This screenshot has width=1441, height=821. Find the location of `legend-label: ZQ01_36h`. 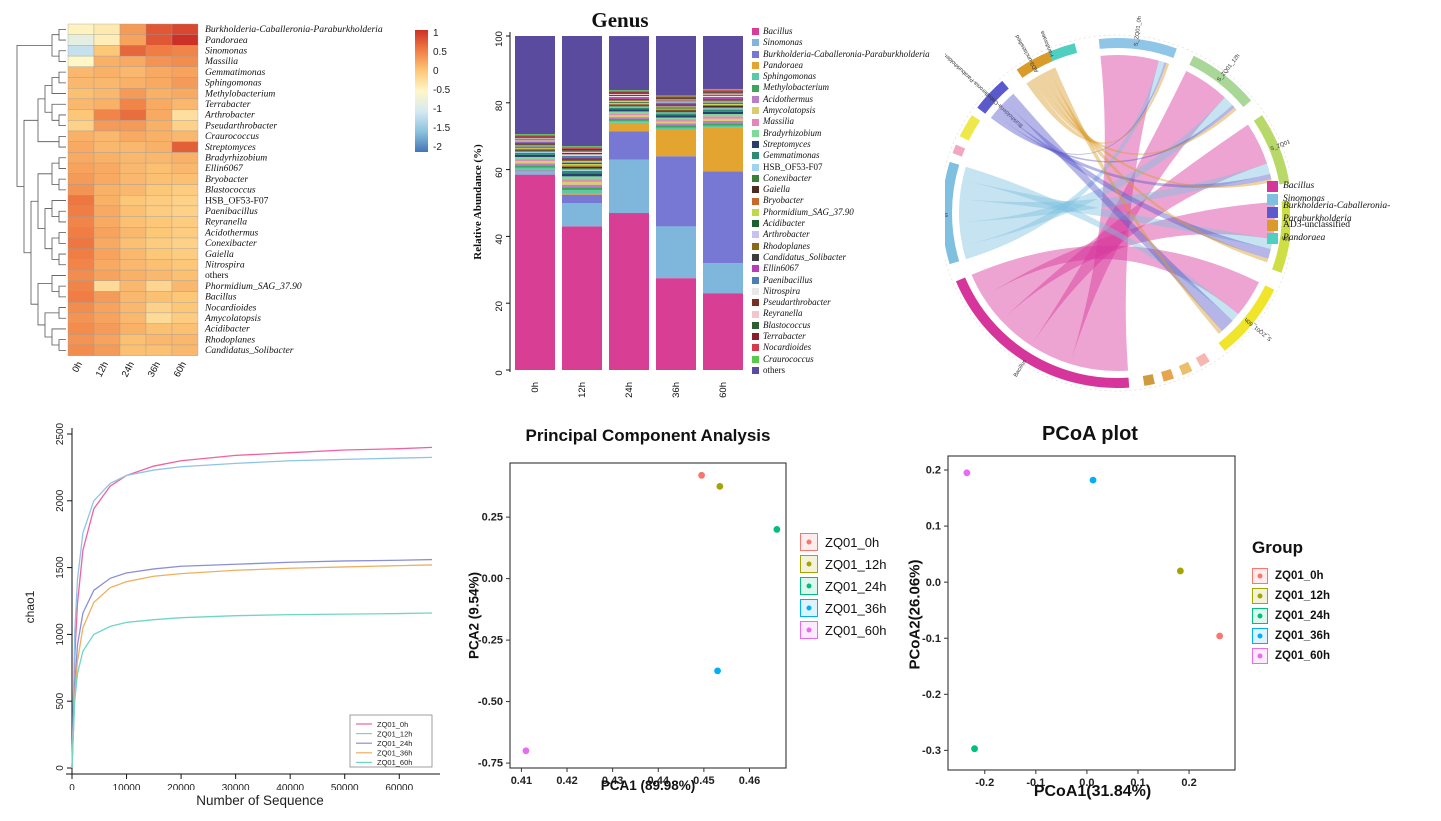

legend-label: ZQ01_36h is located at coordinates (856, 608).